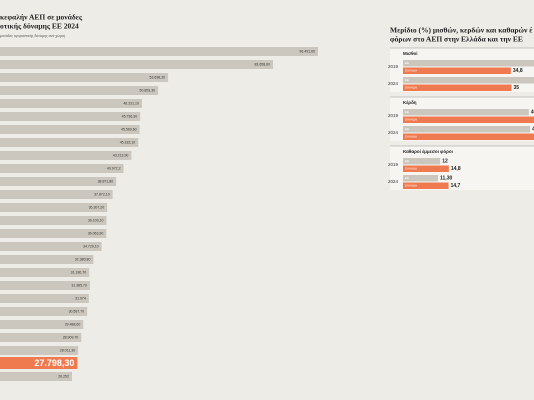  What do you see at coordinates (456, 39) in the screenshot?
I see `chart-title: φόρων στο ΑΕΠ στην Ελλάδα και την ΕΕ` at bounding box center [456, 39].